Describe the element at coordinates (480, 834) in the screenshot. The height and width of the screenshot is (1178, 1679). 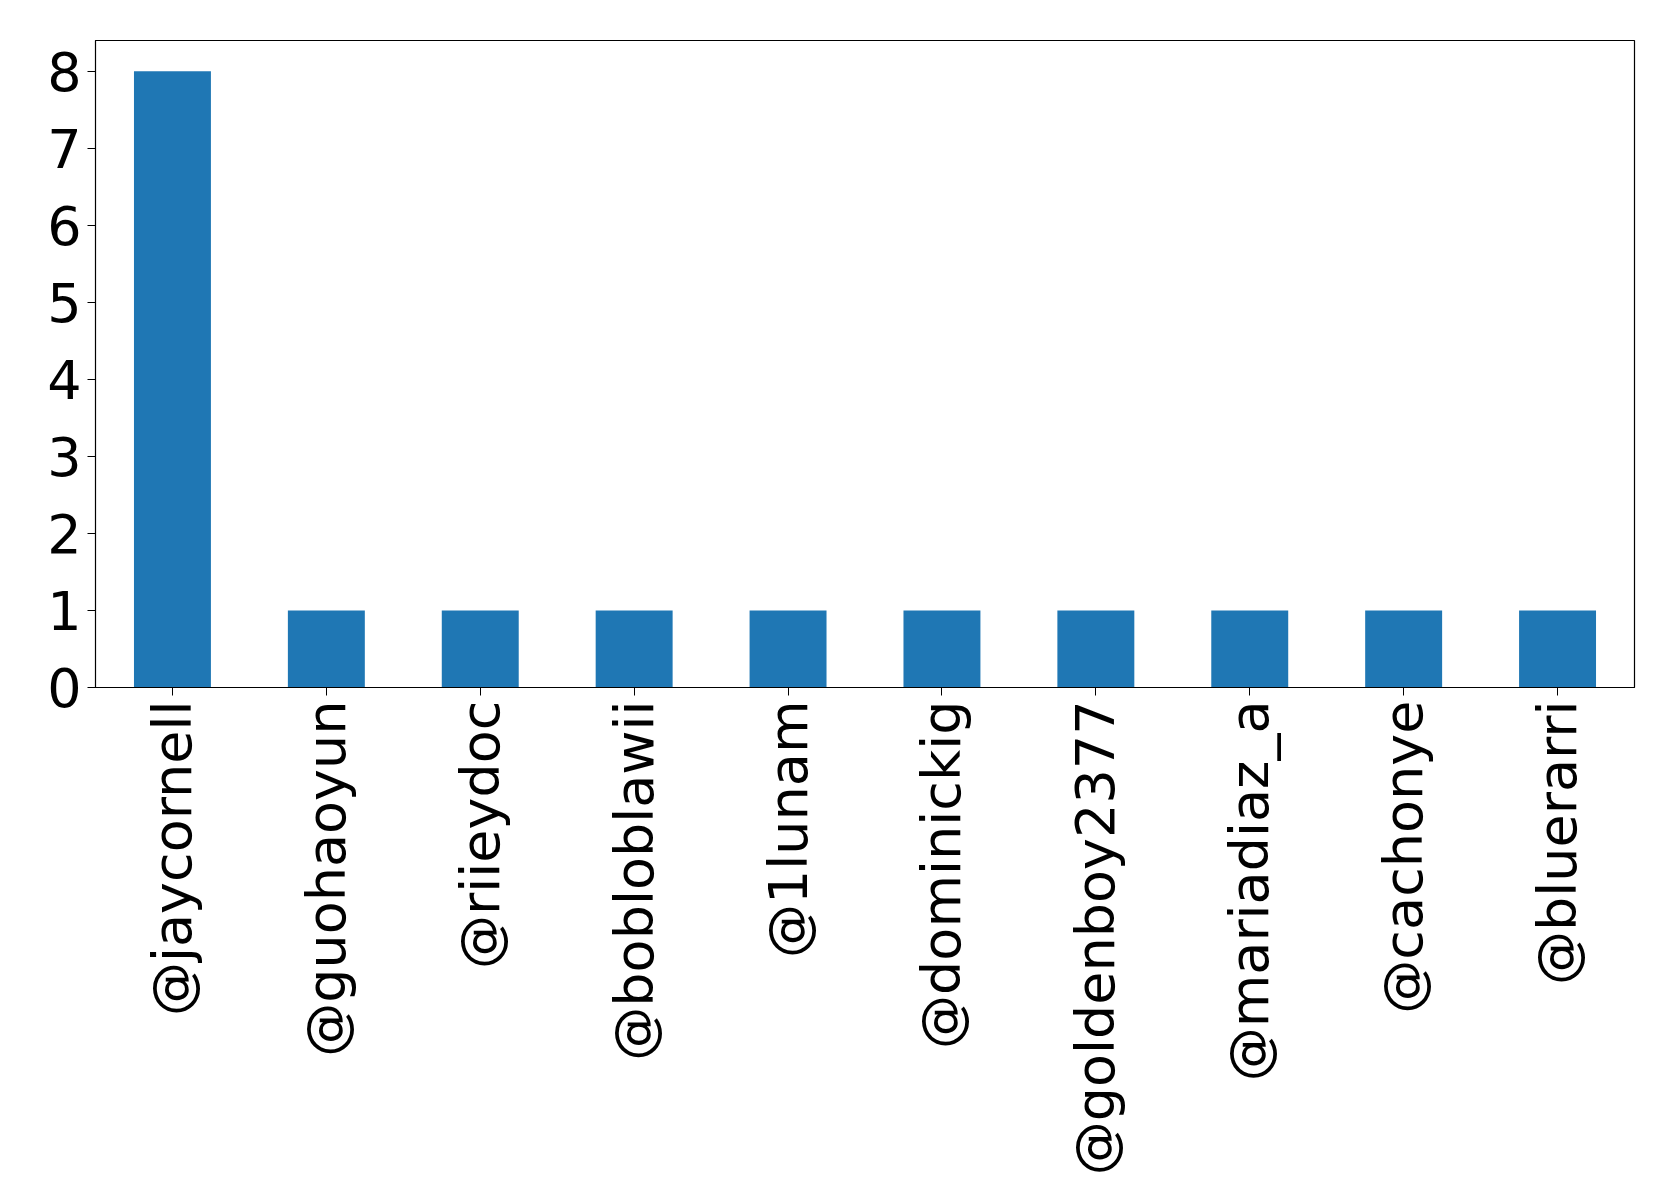
I see `x-tick-label: @riieydoc` at that location.